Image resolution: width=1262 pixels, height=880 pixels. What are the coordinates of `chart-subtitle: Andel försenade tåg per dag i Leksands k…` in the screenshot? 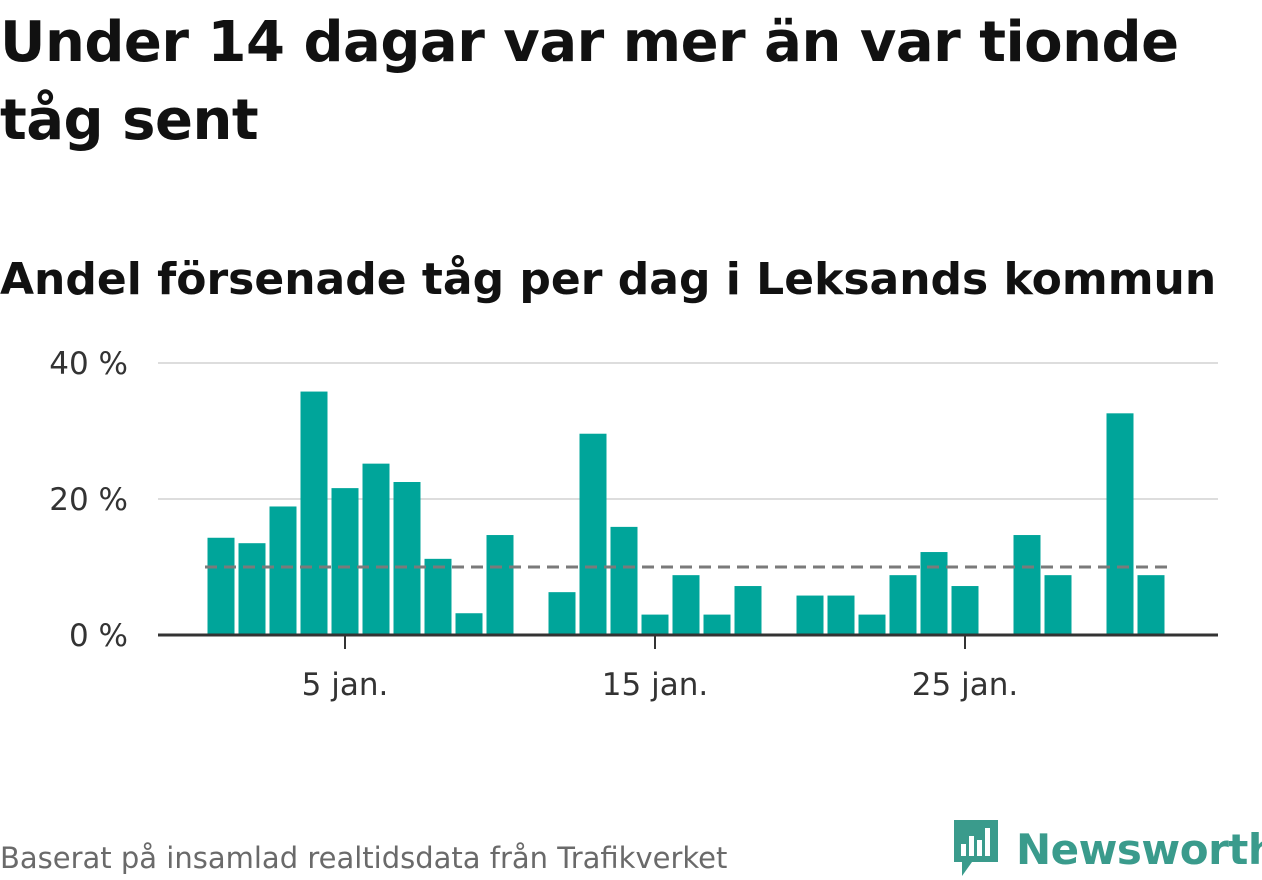 It's located at (608, 279).